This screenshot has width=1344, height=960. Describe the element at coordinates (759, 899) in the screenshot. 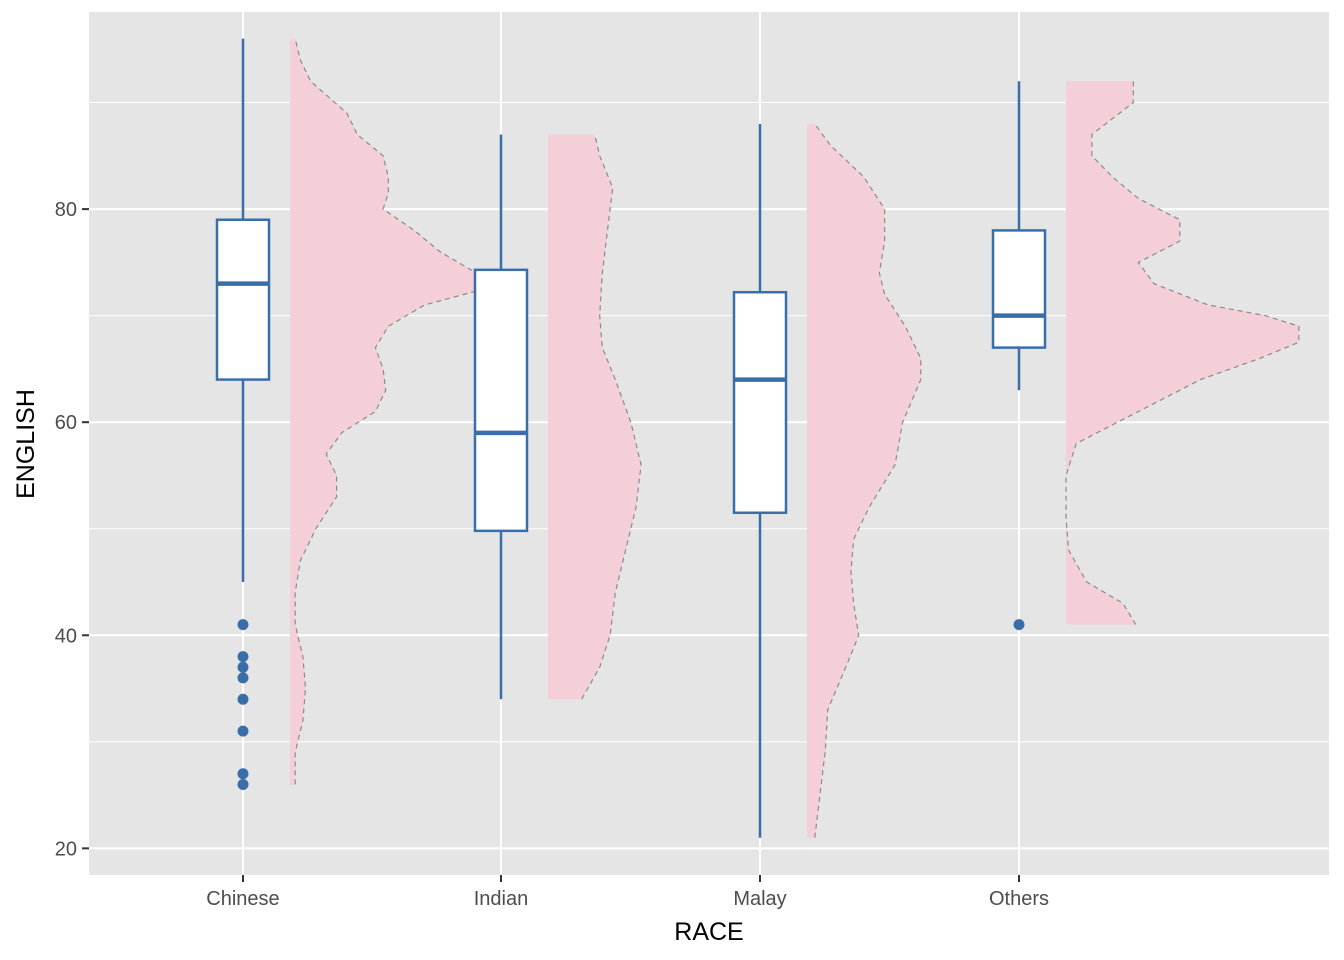

I see `x-tick-label: Malay` at that location.